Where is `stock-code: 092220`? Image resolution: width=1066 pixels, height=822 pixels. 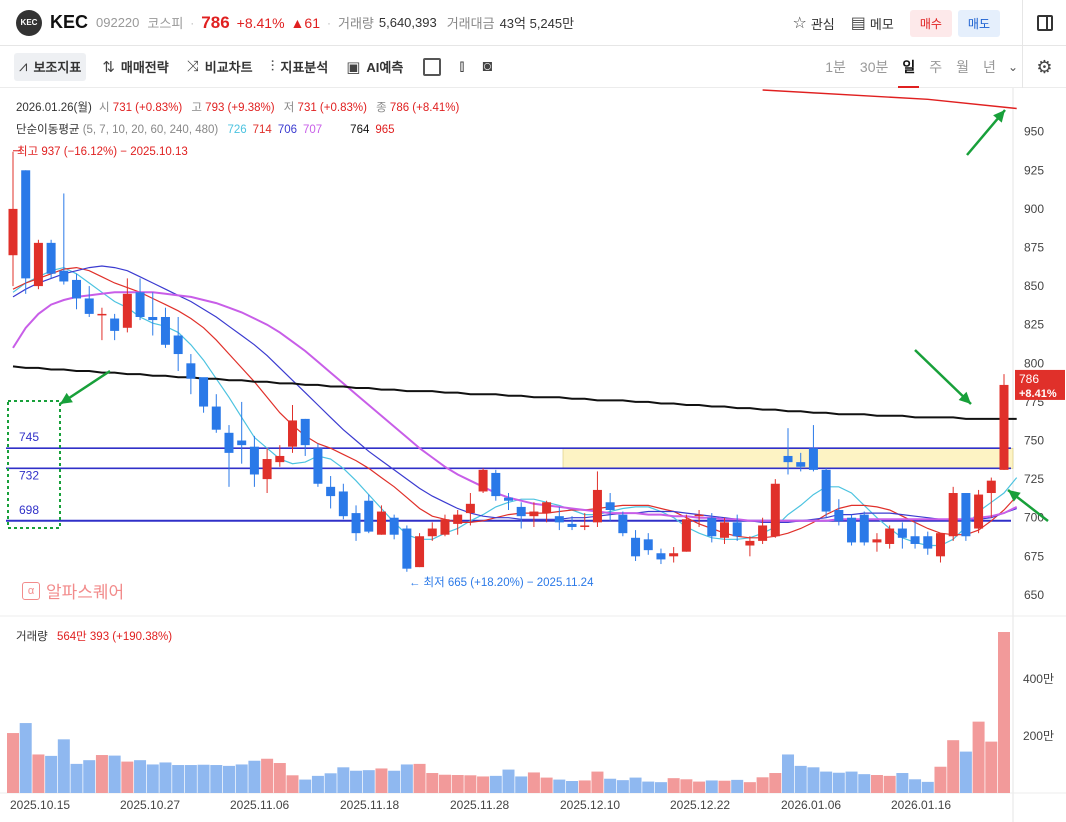 stock-code: 092220 is located at coordinates (118, 22).